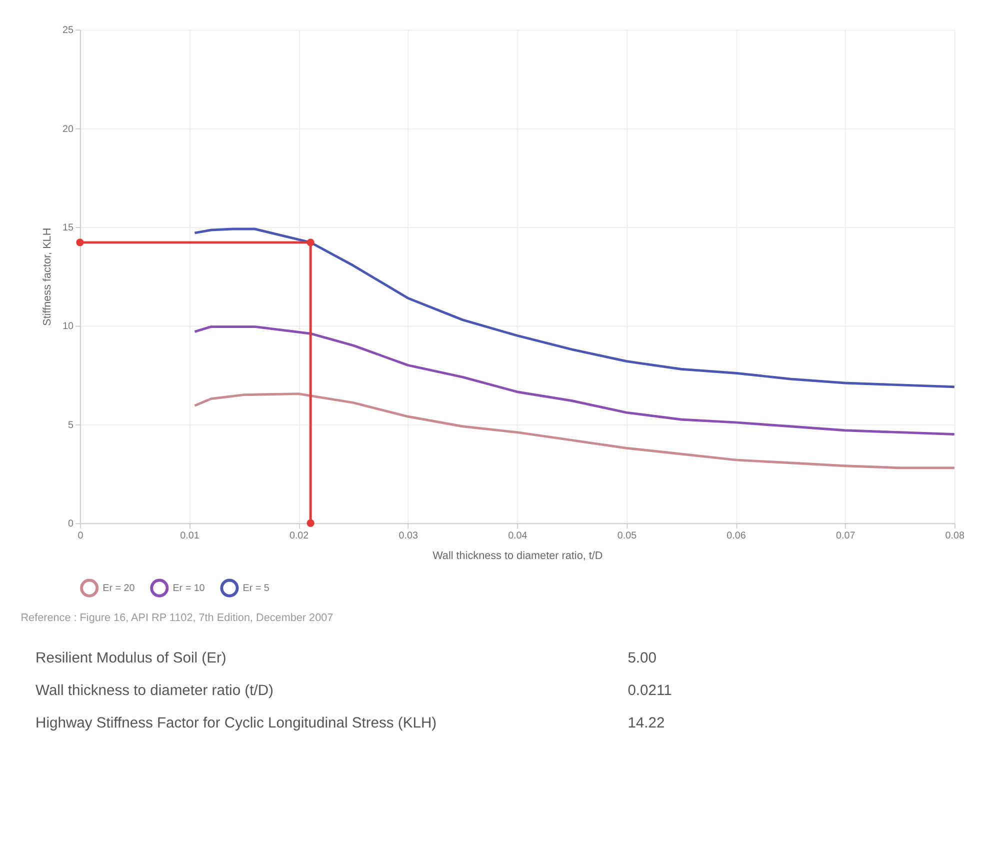 This screenshot has width=984, height=865. I want to click on y-tick-label: 25, so click(68, 30).